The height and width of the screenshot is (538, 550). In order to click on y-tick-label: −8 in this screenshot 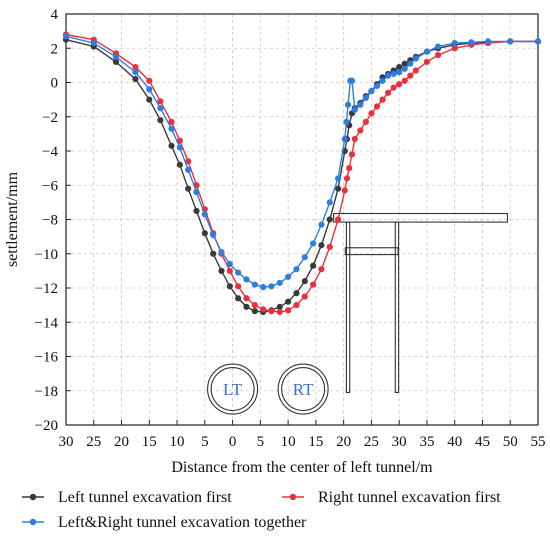, I will do `click(50, 221)`.